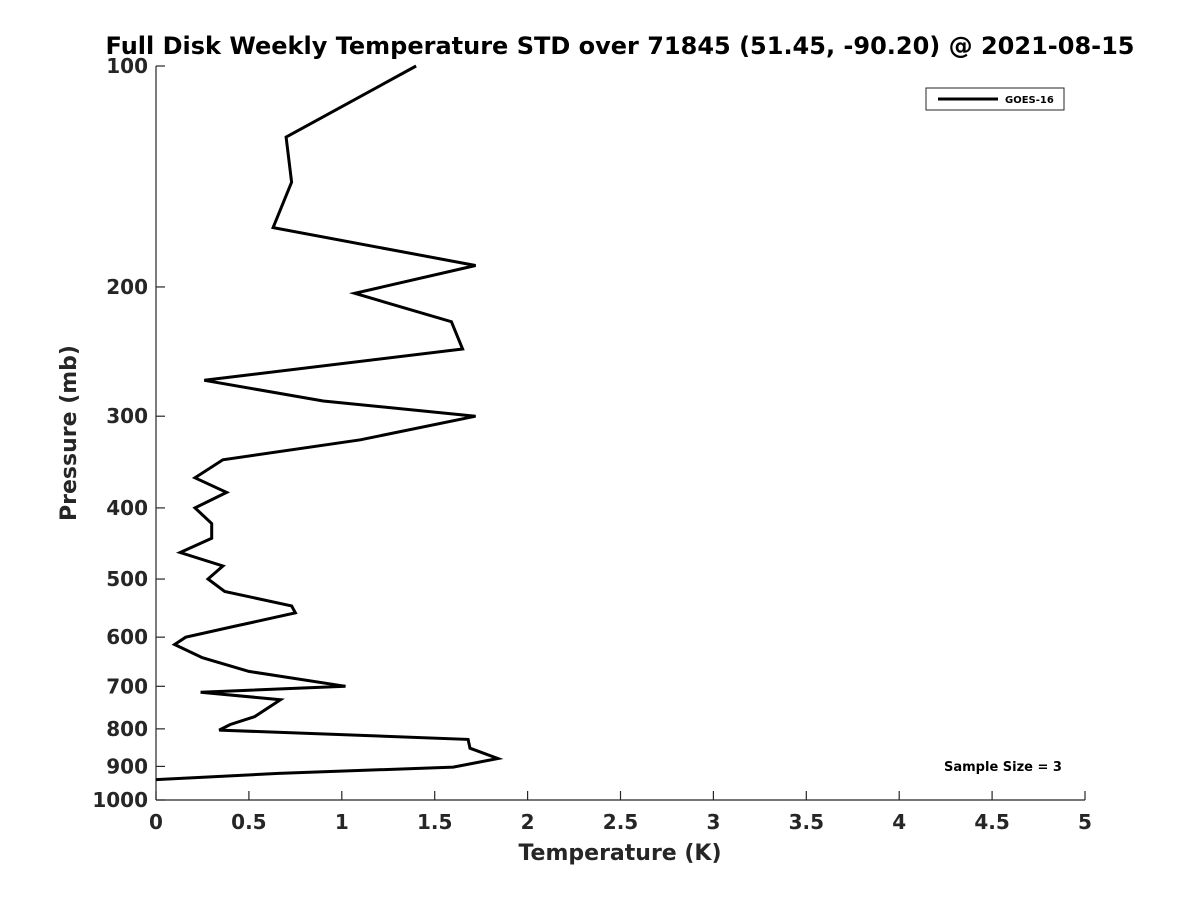 This screenshot has width=1200, height=900. I want to click on y-tick-label-8: 900, so click(127, 766).